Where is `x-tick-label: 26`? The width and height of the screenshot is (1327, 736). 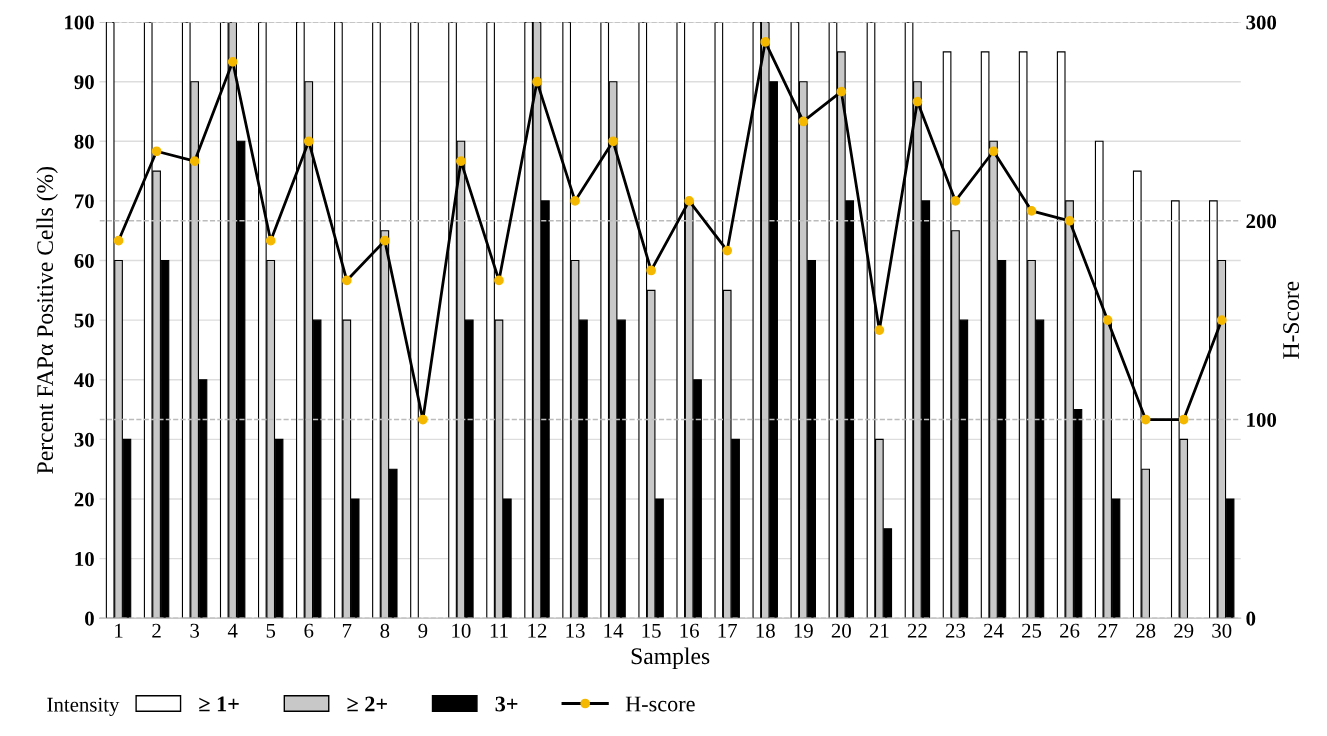
x-tick-label: 26 is located at coordinates (1070, 630).